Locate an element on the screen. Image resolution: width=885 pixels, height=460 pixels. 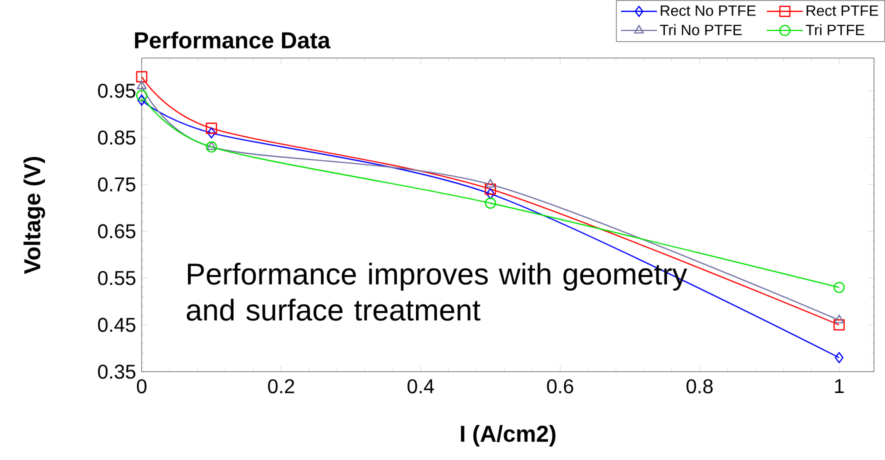
x-axis-title: I (A/cm2) is located at coordinates (508, 435).